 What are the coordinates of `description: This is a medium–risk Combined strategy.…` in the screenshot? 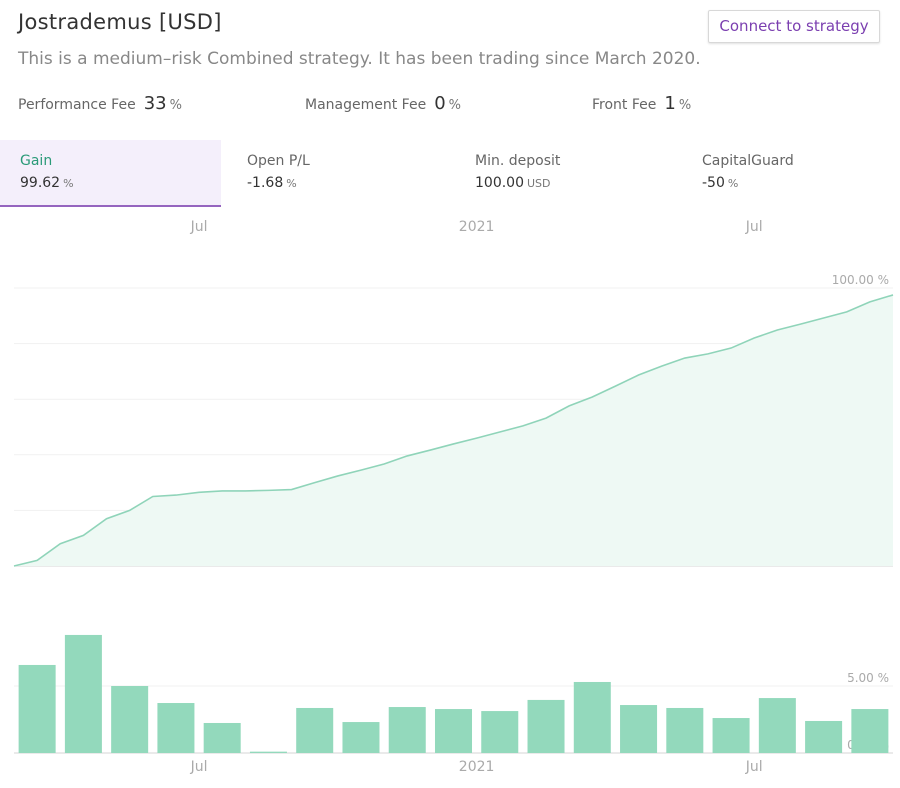 It's located at (359, 59).